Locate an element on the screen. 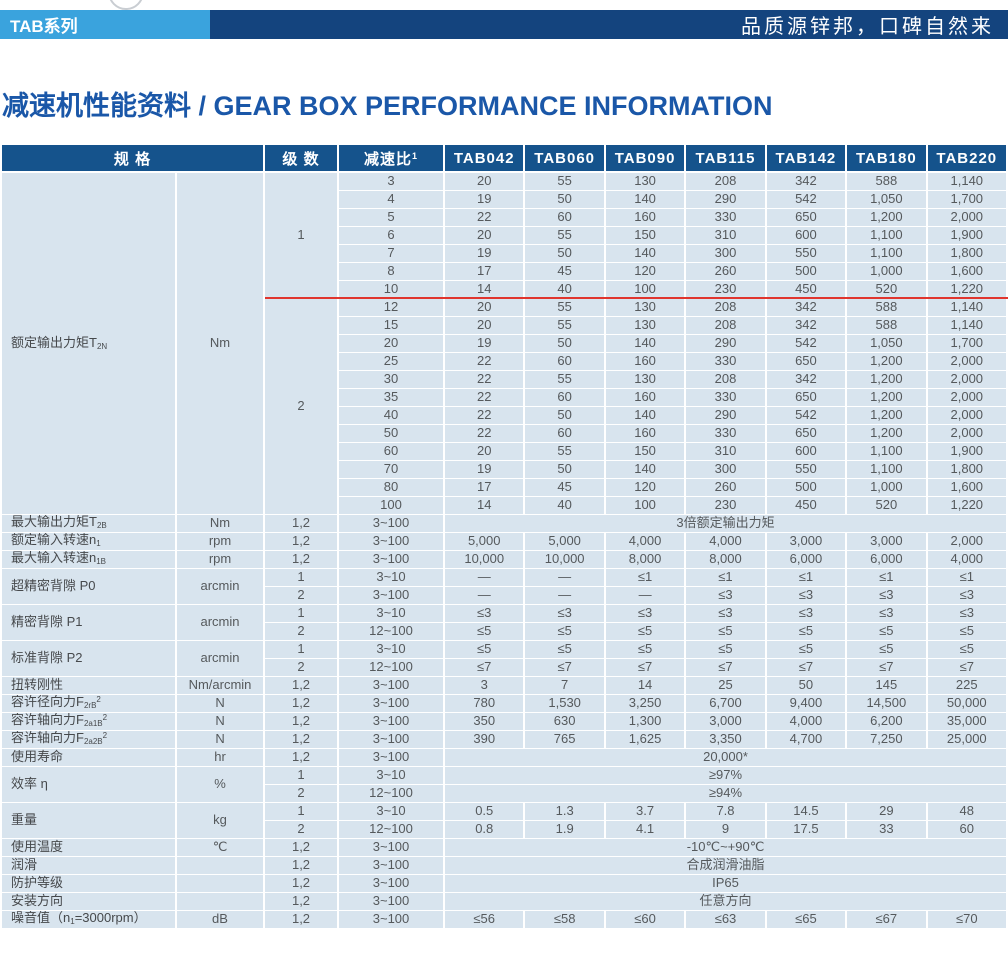  table-cell: 5 is located at coordinates (391, 217).